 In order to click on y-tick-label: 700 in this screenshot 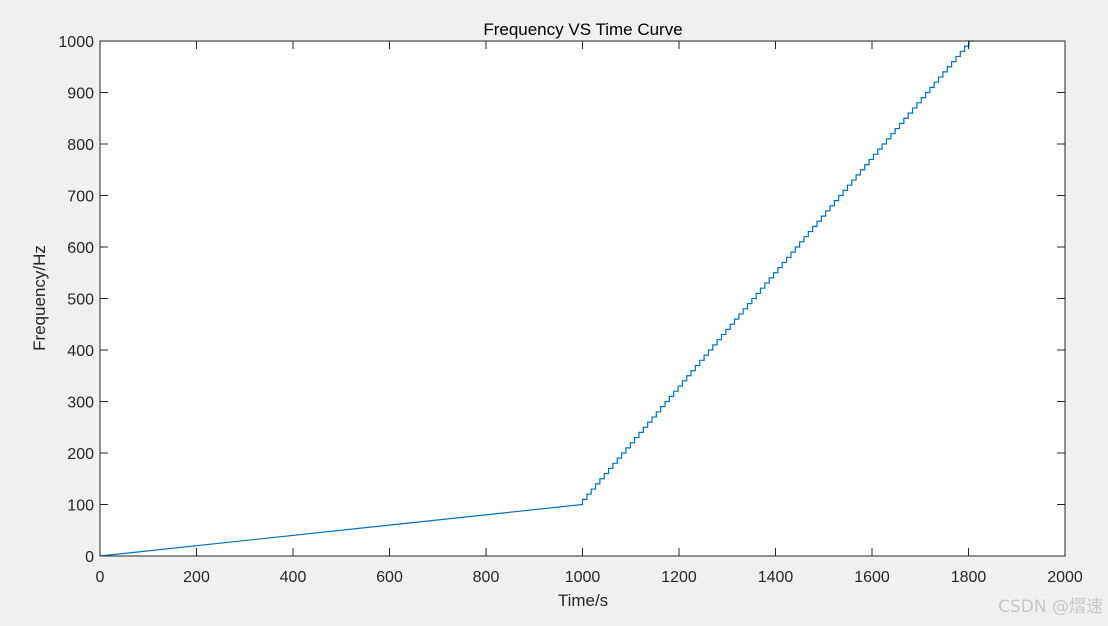, I will do `click(80, 197)`.